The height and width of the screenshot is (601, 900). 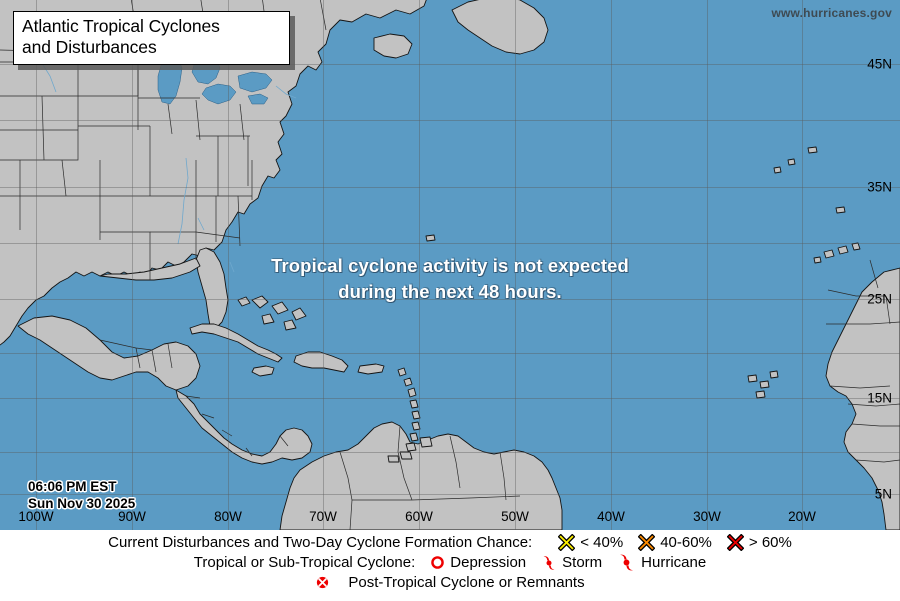 I want to click on trinidad-island, so click(x=426, y=442).